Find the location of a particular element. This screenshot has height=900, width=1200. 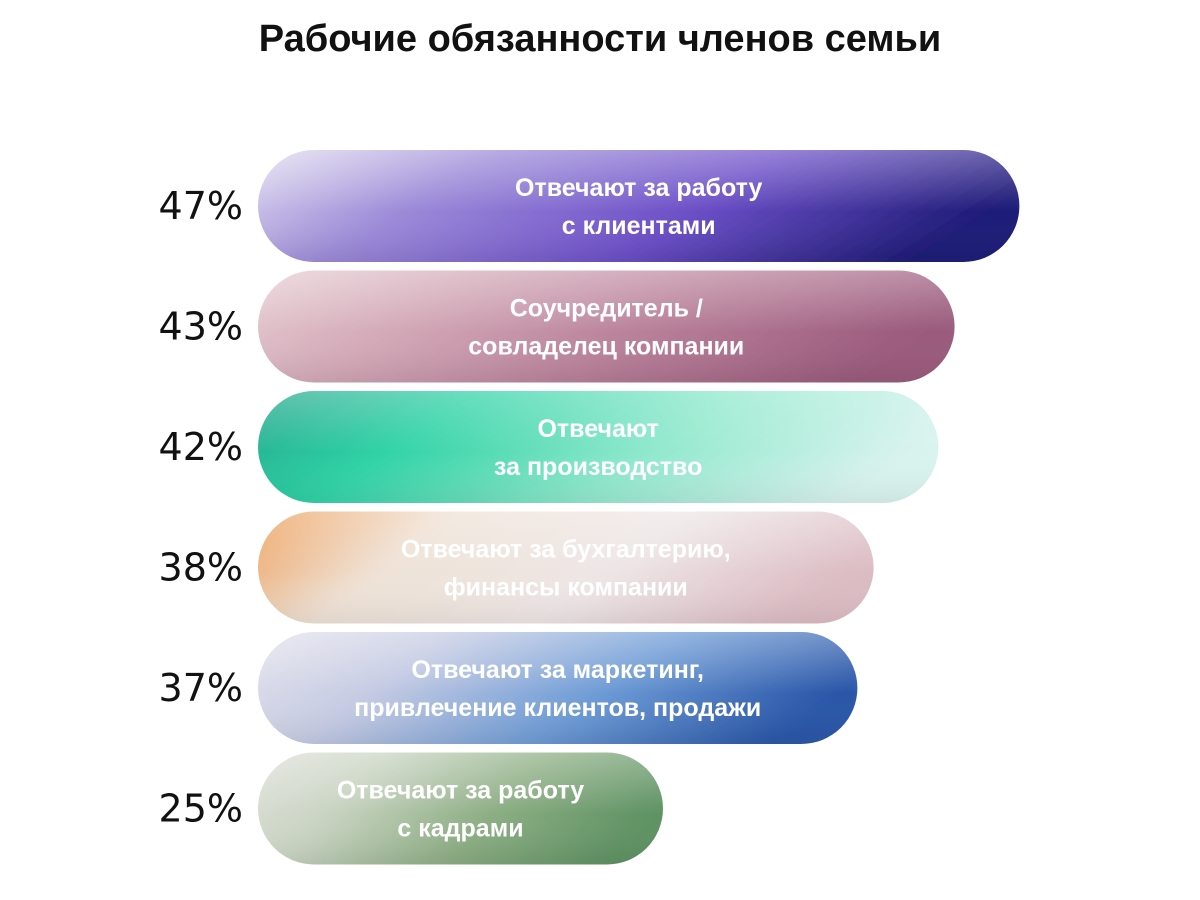

bar-group: 43% Соучредитель / совладелец компании is located at coordinates (557, 326).